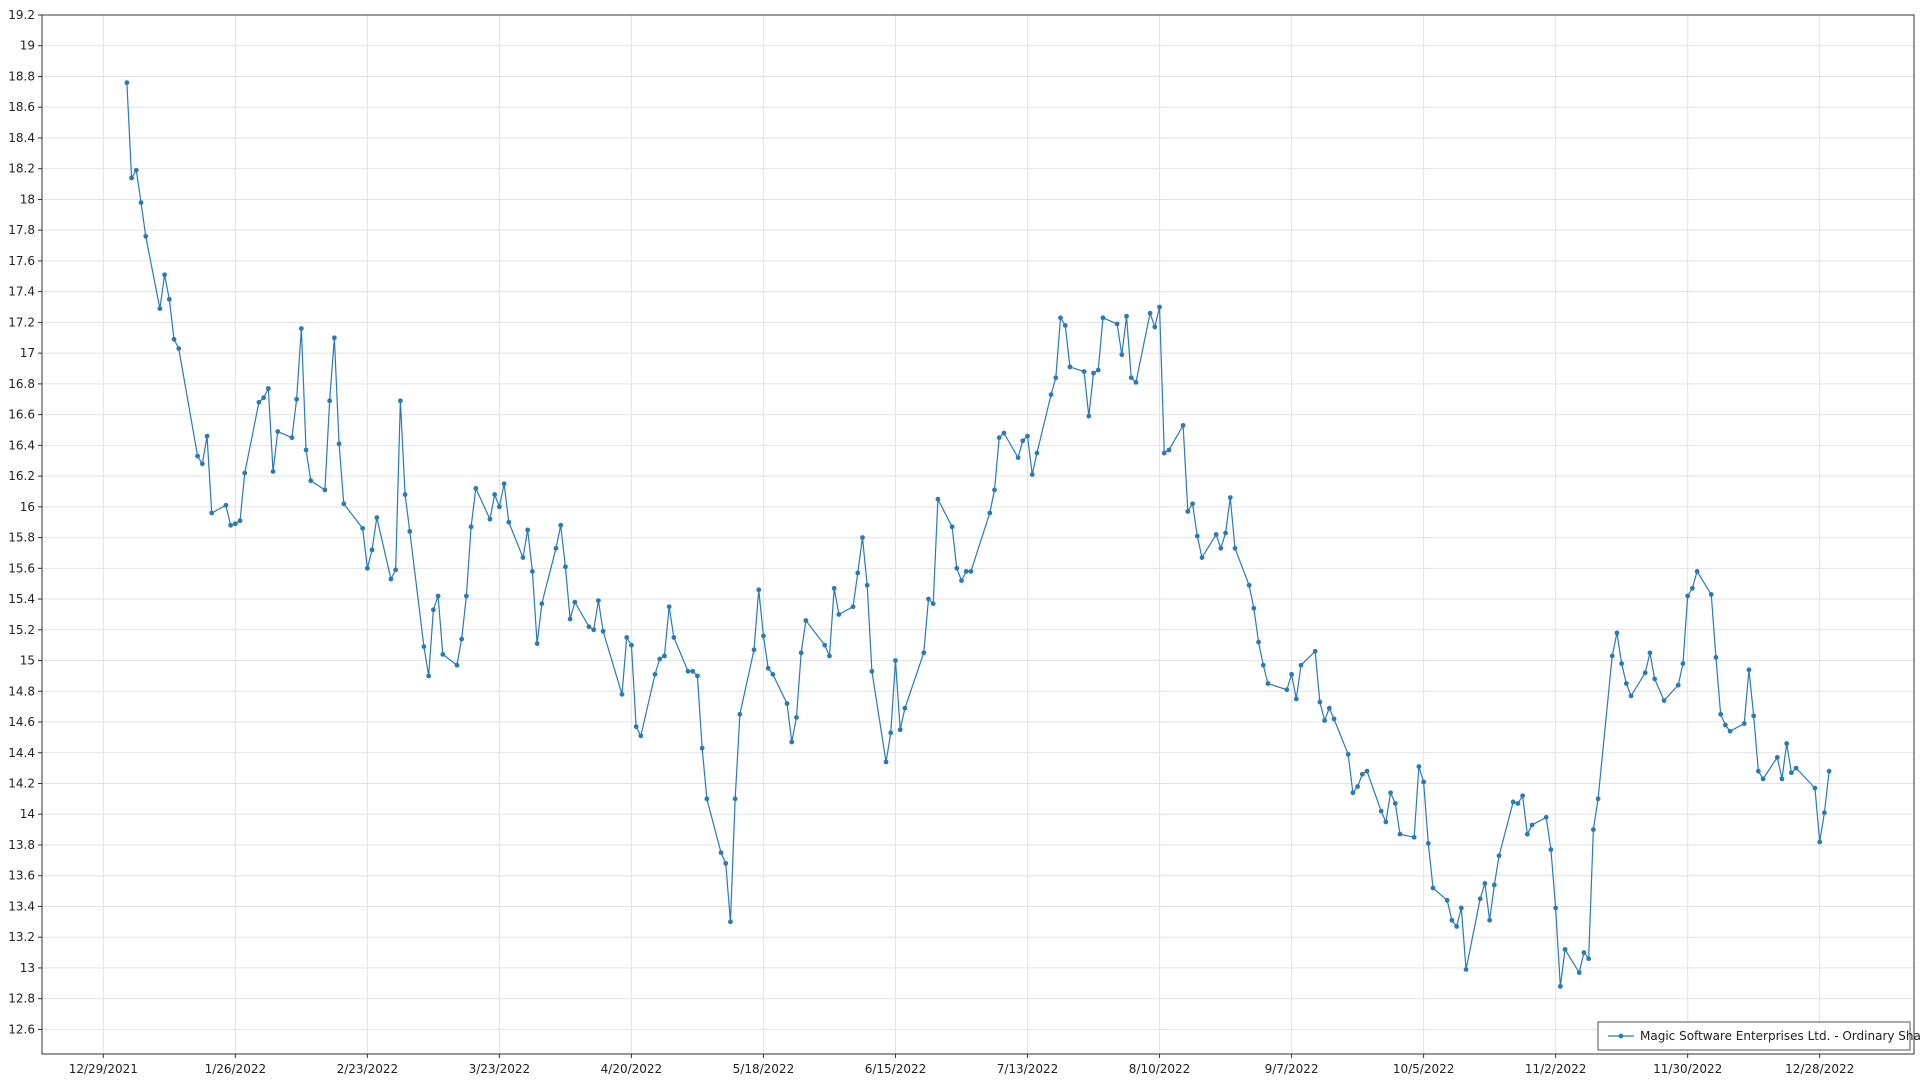  I want to click on y-tick-label: 19, so click(27, 46).